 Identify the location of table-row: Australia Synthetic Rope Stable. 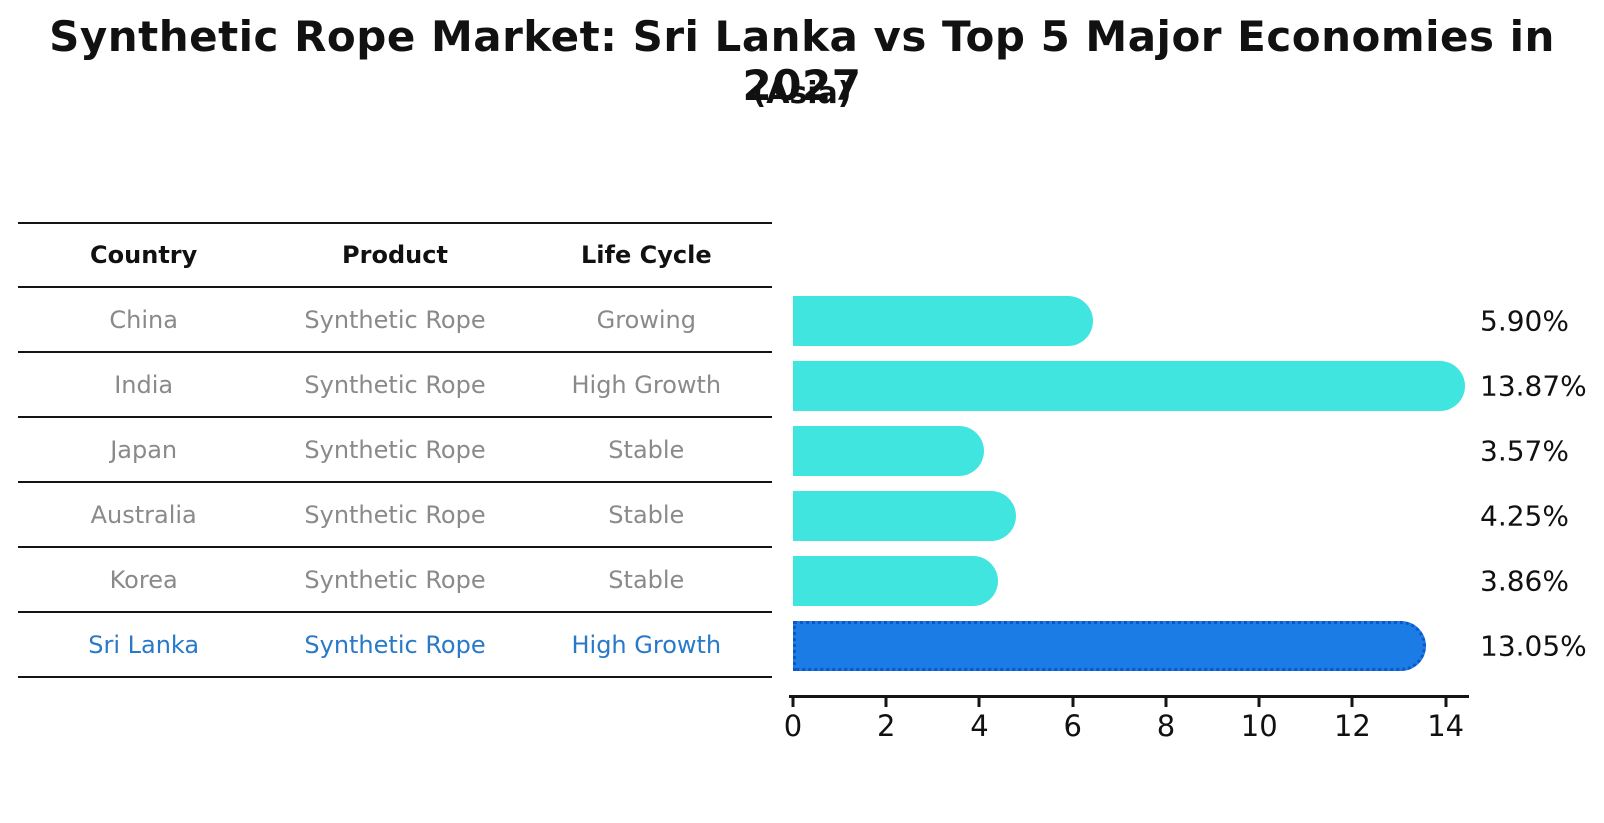
(395, 515).